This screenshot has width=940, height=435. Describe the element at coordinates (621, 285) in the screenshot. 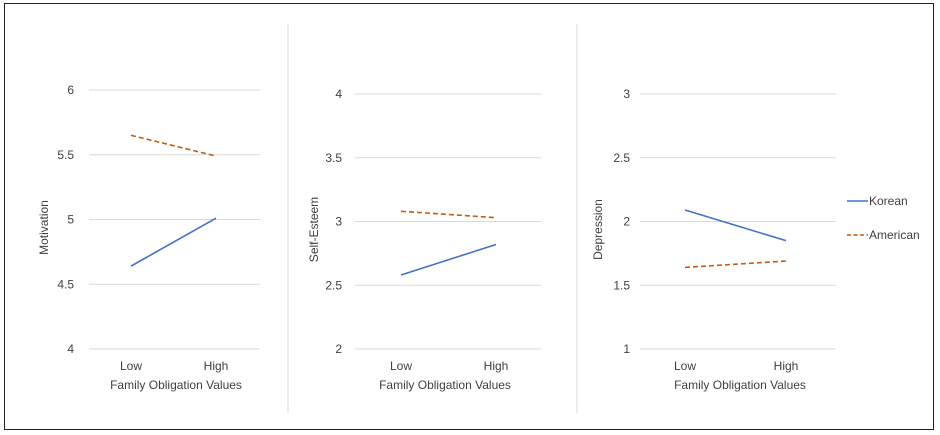

I see `y-tick-label: 1.5` at that location.